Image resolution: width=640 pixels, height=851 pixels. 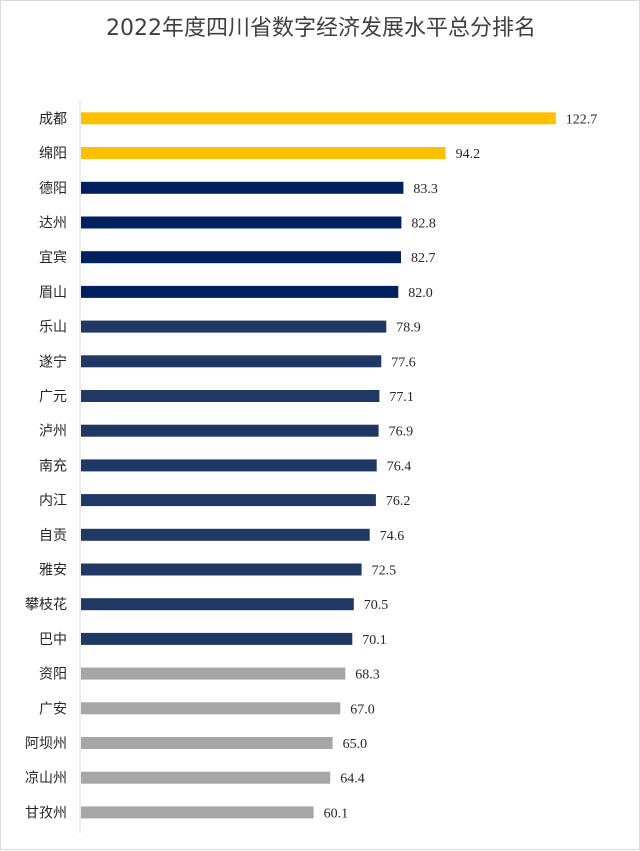 What do you see at coordinates (53, 119) in the screenshot?
I see `category-label-0: 成都` at bounding box center [53, 119].